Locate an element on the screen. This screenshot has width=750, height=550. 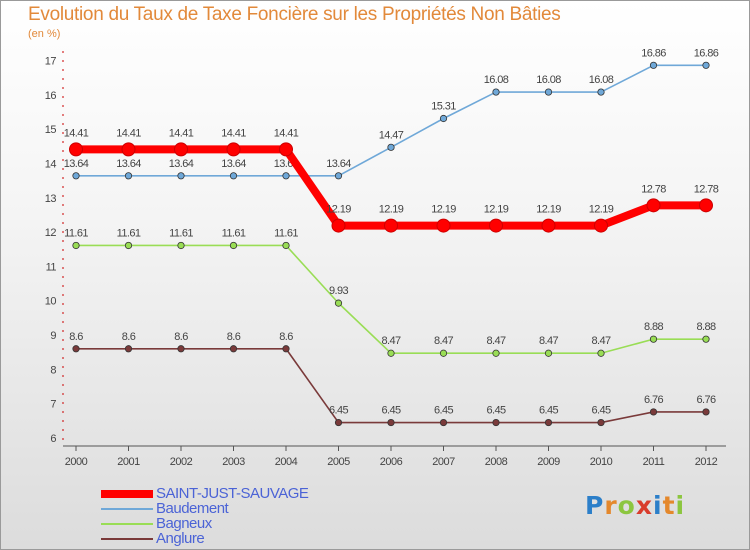
x-tick-label: 2012 is located at coordinates (706, 462).